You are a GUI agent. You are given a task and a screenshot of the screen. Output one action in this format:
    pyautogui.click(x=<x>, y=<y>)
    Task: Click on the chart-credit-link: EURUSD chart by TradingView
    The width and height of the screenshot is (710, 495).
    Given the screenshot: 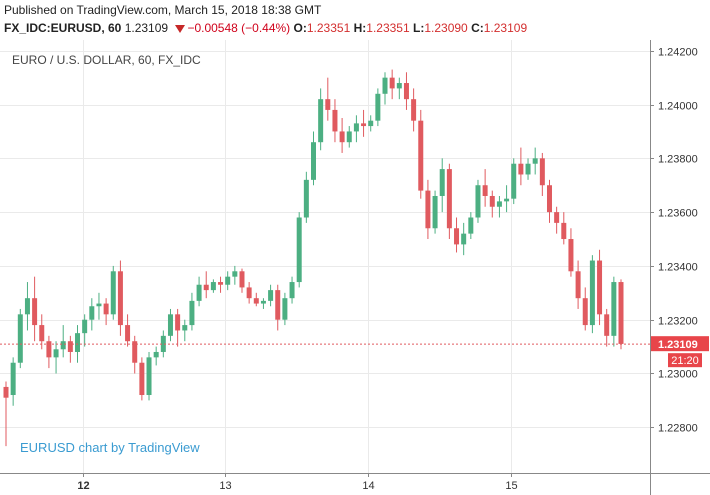 What is the action you would take?
    pyautogui.click(x=110, y=447)
    